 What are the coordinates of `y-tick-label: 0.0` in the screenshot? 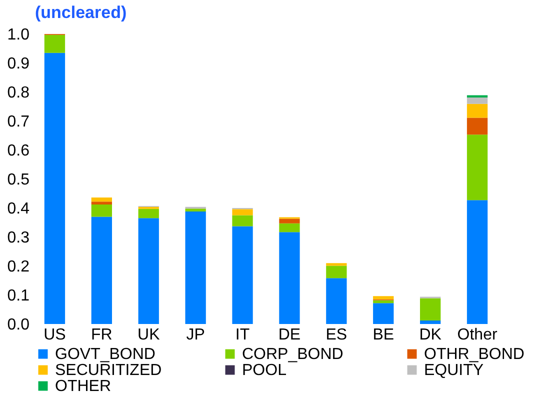 It's located at (18, 325).